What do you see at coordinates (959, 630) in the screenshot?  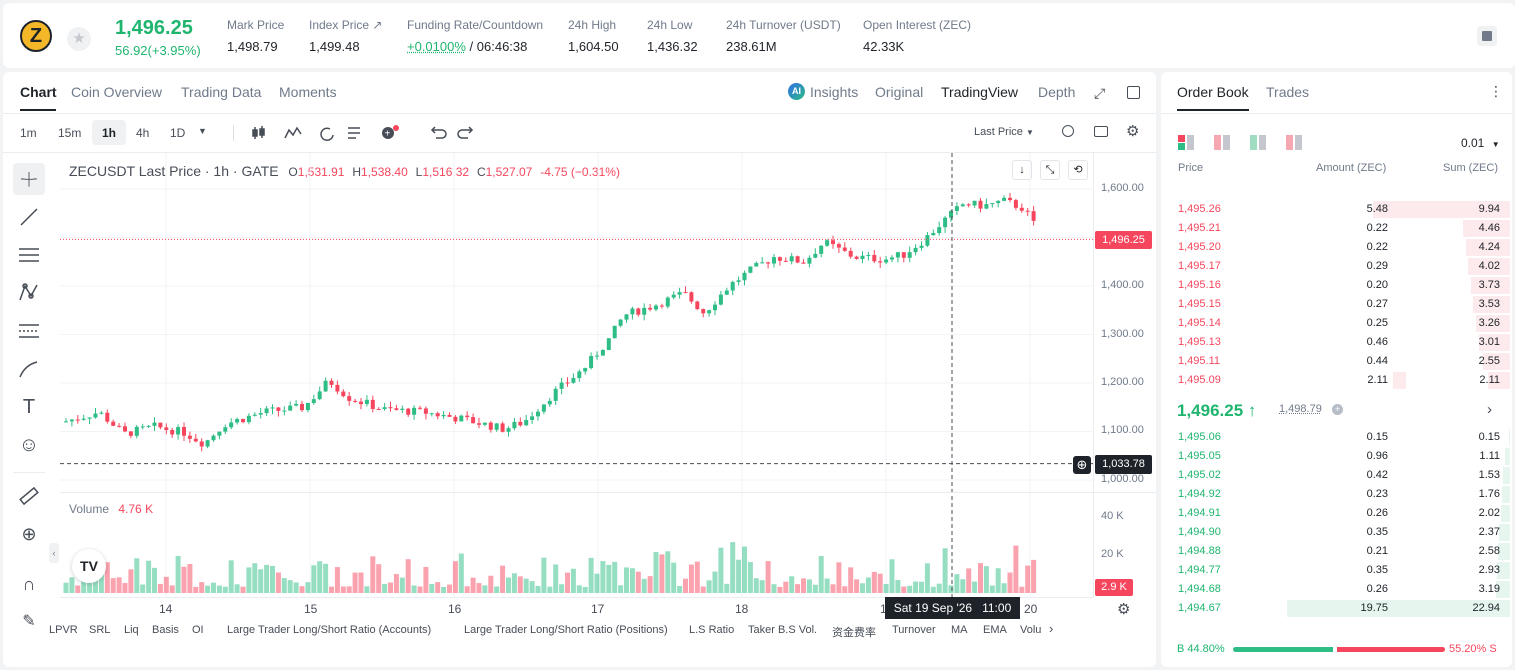 I see `indicator-tab: MA` at bounding box center [959, 630].